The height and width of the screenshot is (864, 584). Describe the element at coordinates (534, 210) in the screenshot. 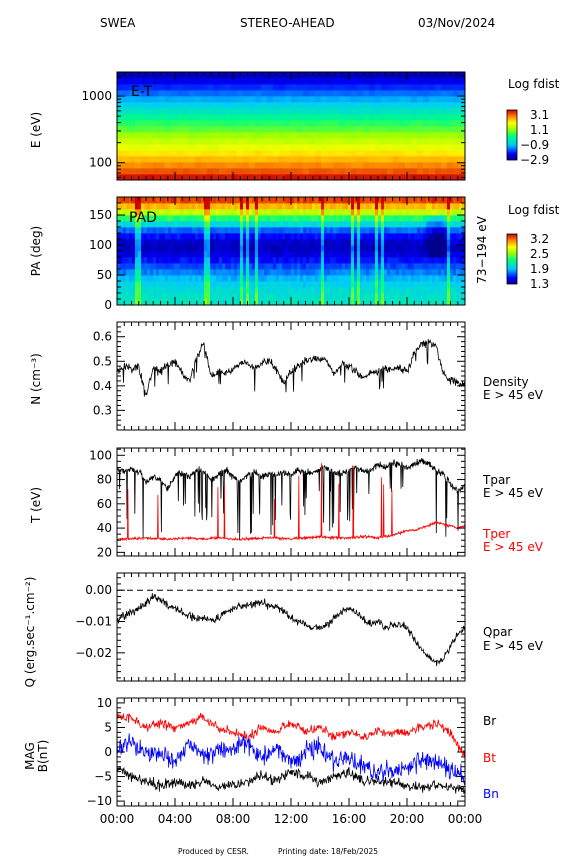

I see `pitch-angle-colorbar-title: Log fdist` at that location.